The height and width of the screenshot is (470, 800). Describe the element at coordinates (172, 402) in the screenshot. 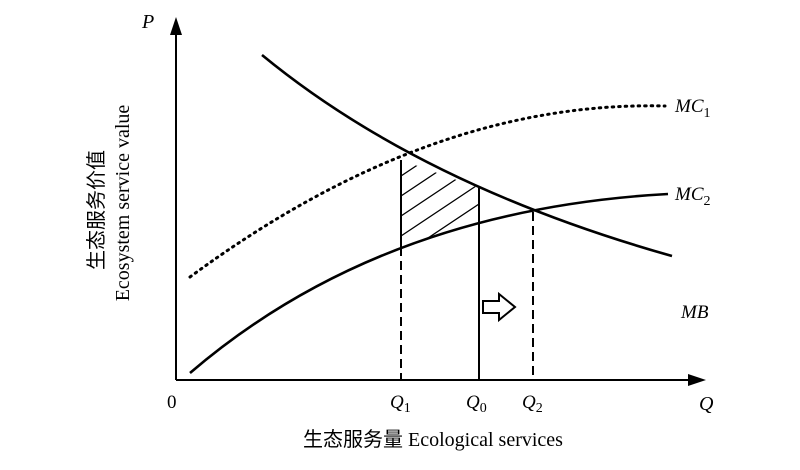

I see `origin-label: 0` at that location.